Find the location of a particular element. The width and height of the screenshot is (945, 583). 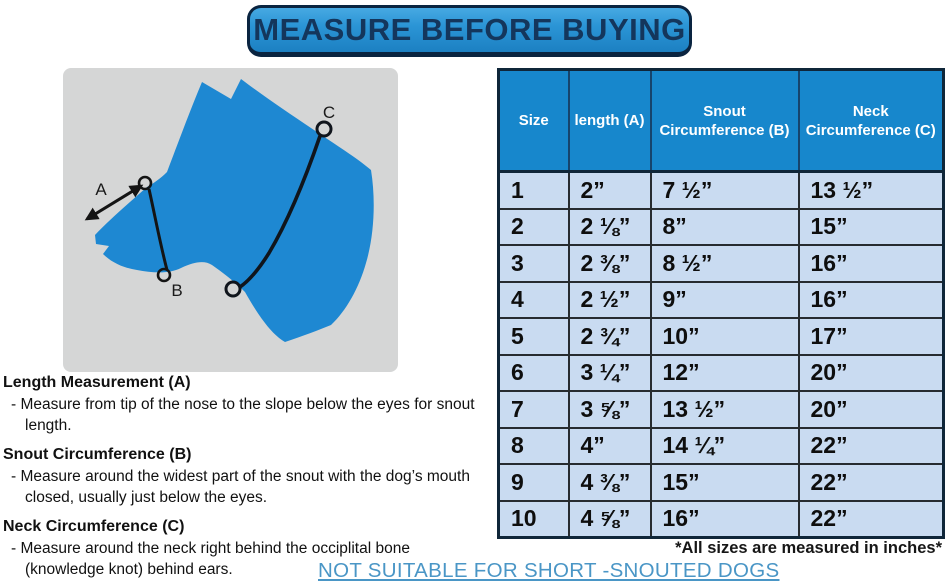

snout-cell: 13 ½” is located at coordinates (724, 409).